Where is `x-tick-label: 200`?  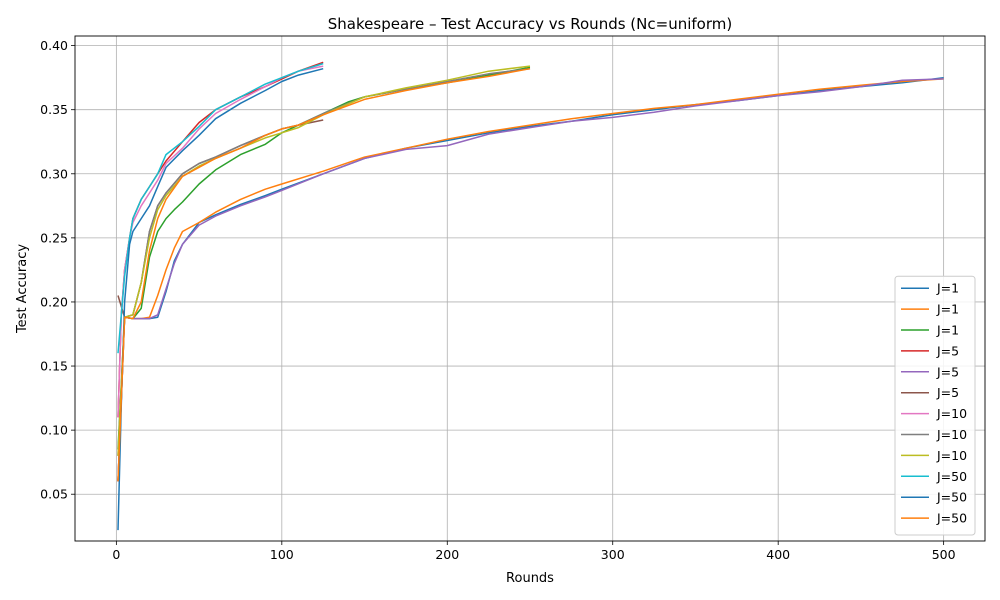
x-tick-label: 200 is located at coordinates (447, 554).